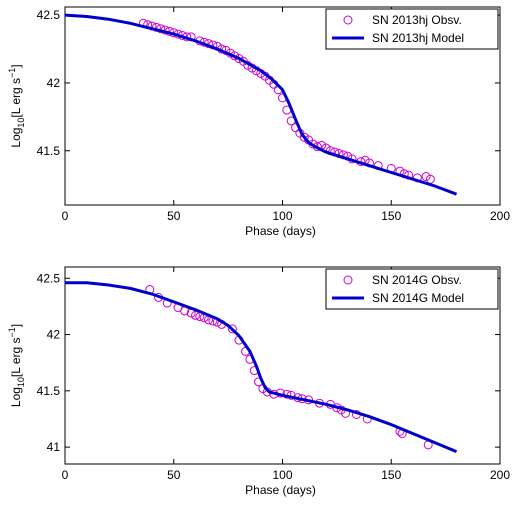 This screenshot has height=505, width=520. I want to click on legend-label: SN 2014G Obsv., so click(417, 280).